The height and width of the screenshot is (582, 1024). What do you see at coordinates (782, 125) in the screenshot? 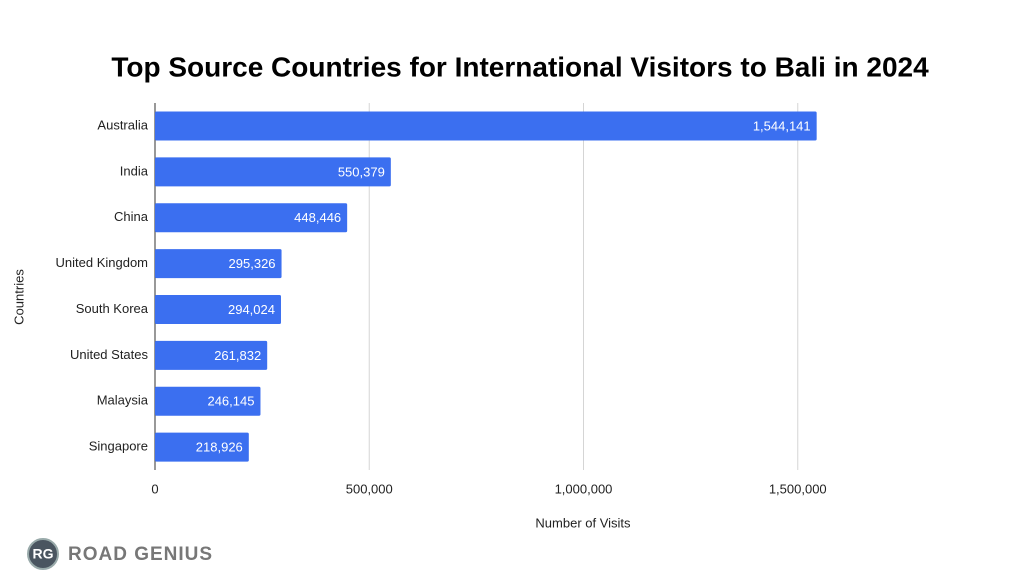
I see `value-label: 1,544,141` at bounding box center [782, 125].